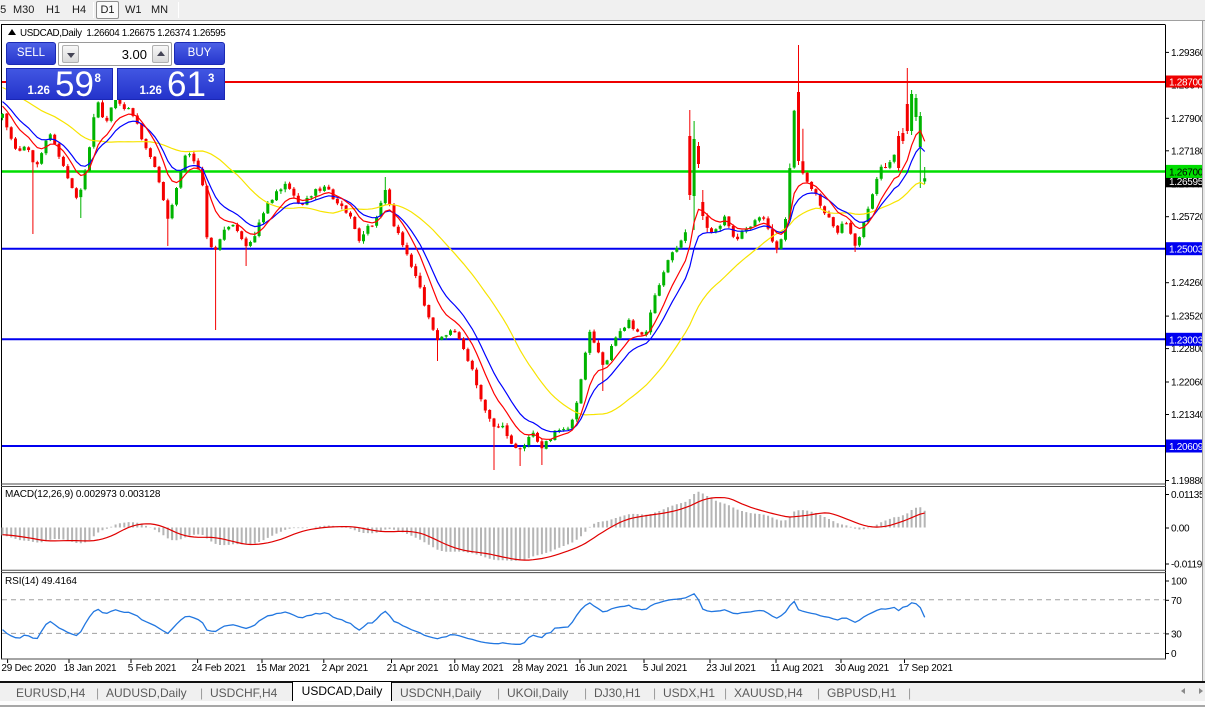  Describe the element at coordinates (1188, 283) in the screenshot. I see `svg-text: 1.24260` at that location.